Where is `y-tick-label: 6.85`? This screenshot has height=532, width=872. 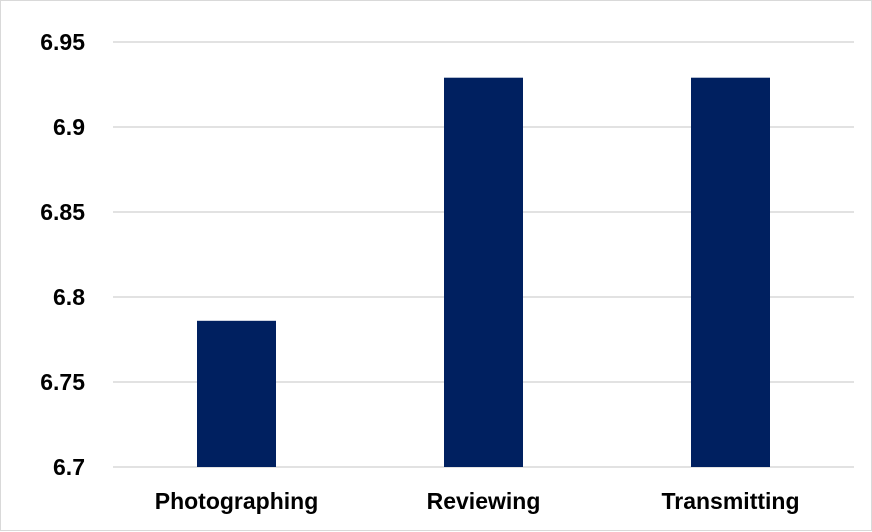 y-tick-label: 6.85 is located at coordinates (62, 212).